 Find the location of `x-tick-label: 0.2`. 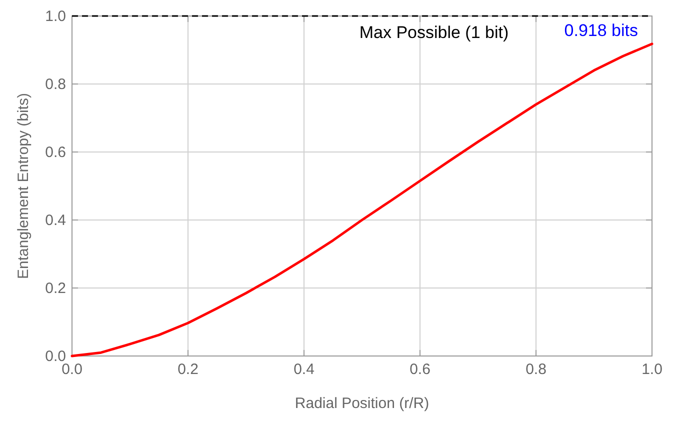

x-tick-label: 0.2 is located at coordinates (188, 369).